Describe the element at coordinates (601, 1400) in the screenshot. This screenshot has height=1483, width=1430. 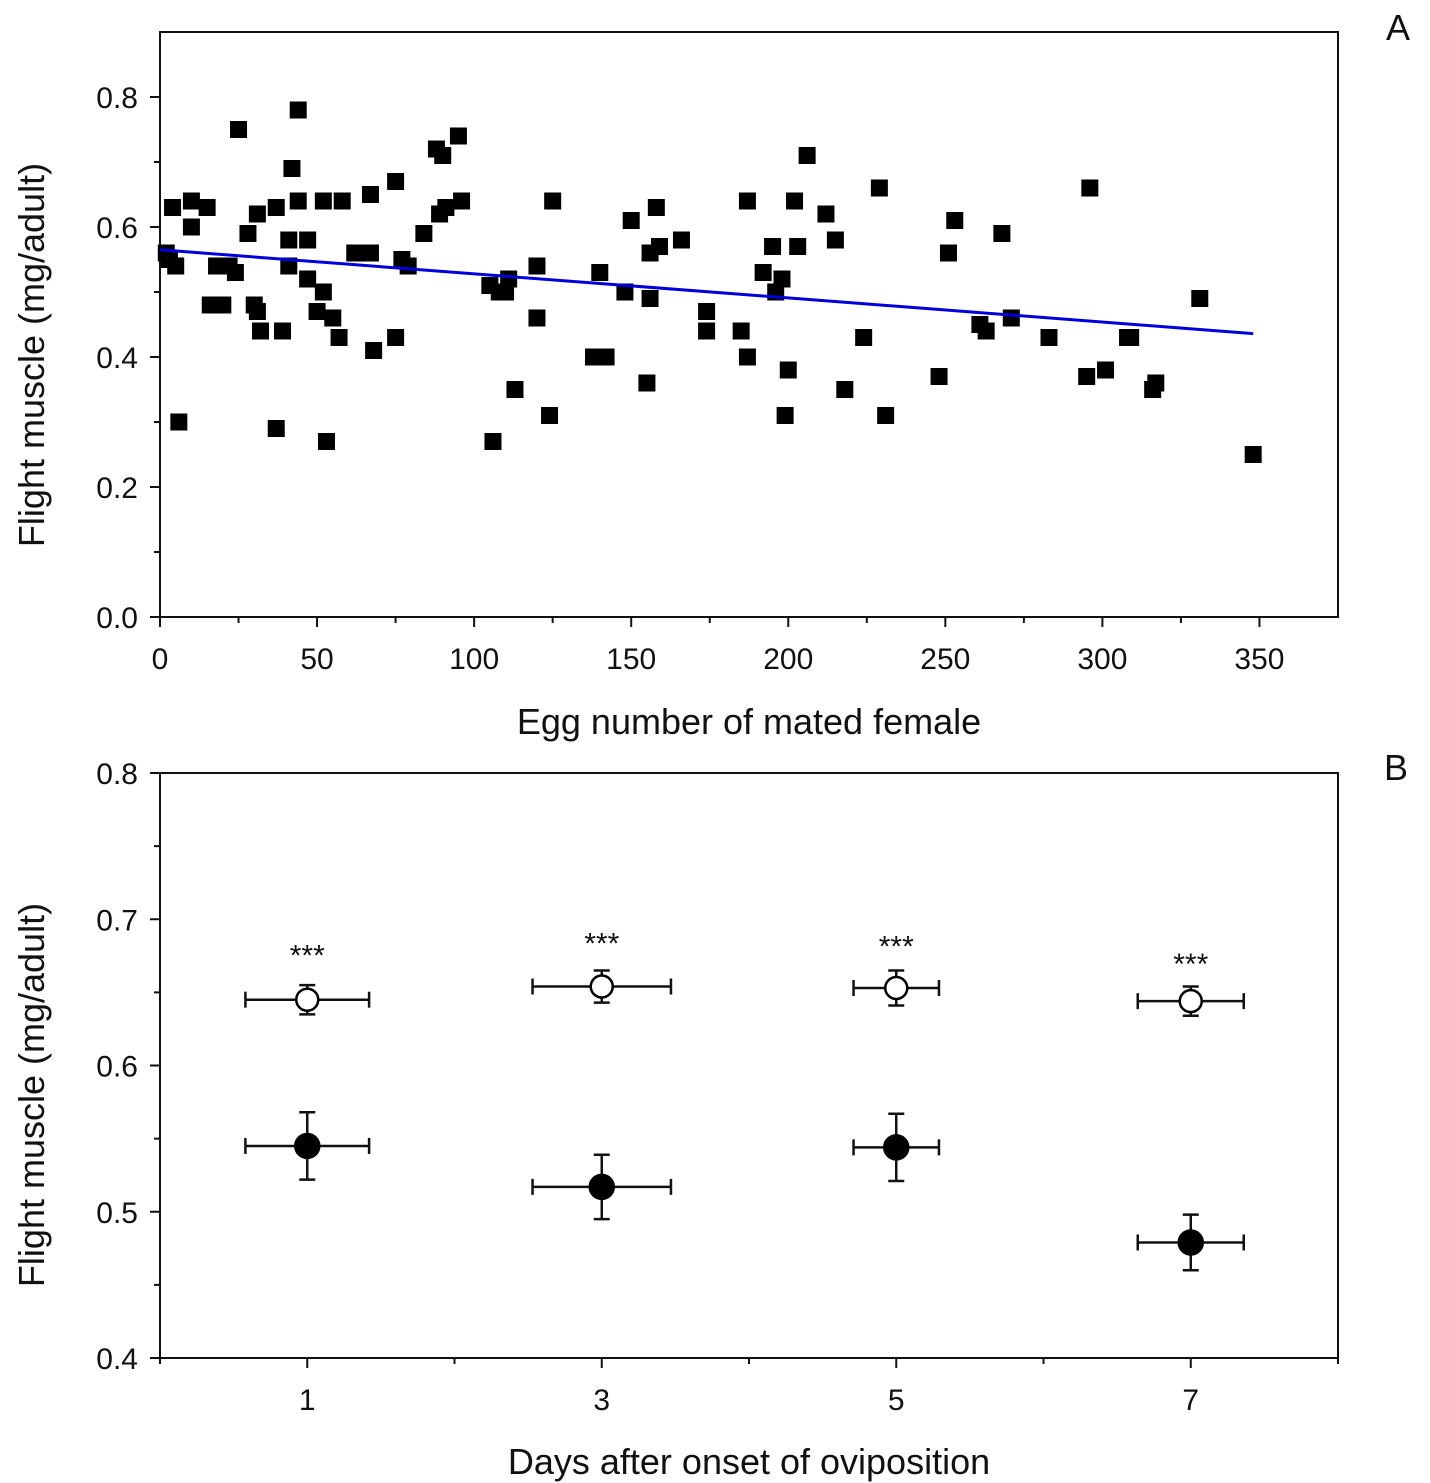
I see `x-tick-label: 3` at that location.